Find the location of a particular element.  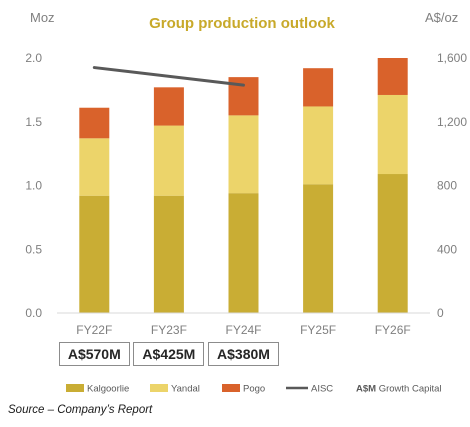

aisc-line is located at coordinates (168, 76).